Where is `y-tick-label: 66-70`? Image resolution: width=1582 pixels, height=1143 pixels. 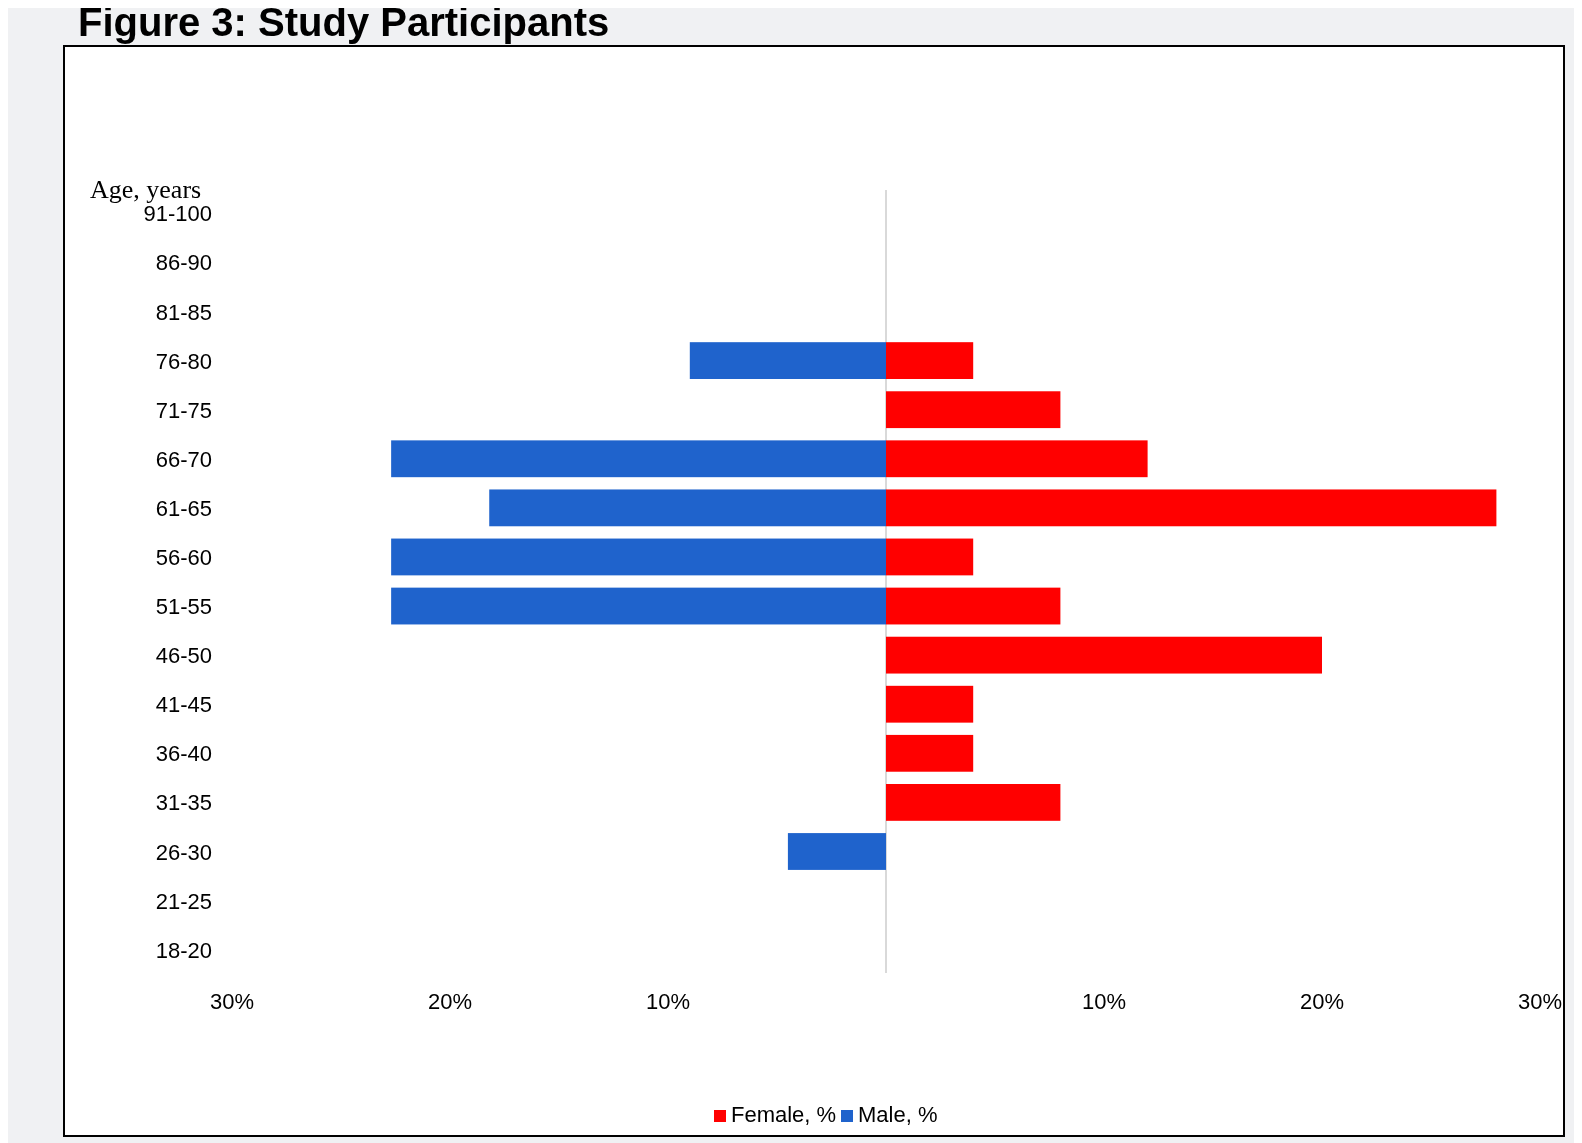 y-tick-label: 66-70 is located at coordinates (183, 459).